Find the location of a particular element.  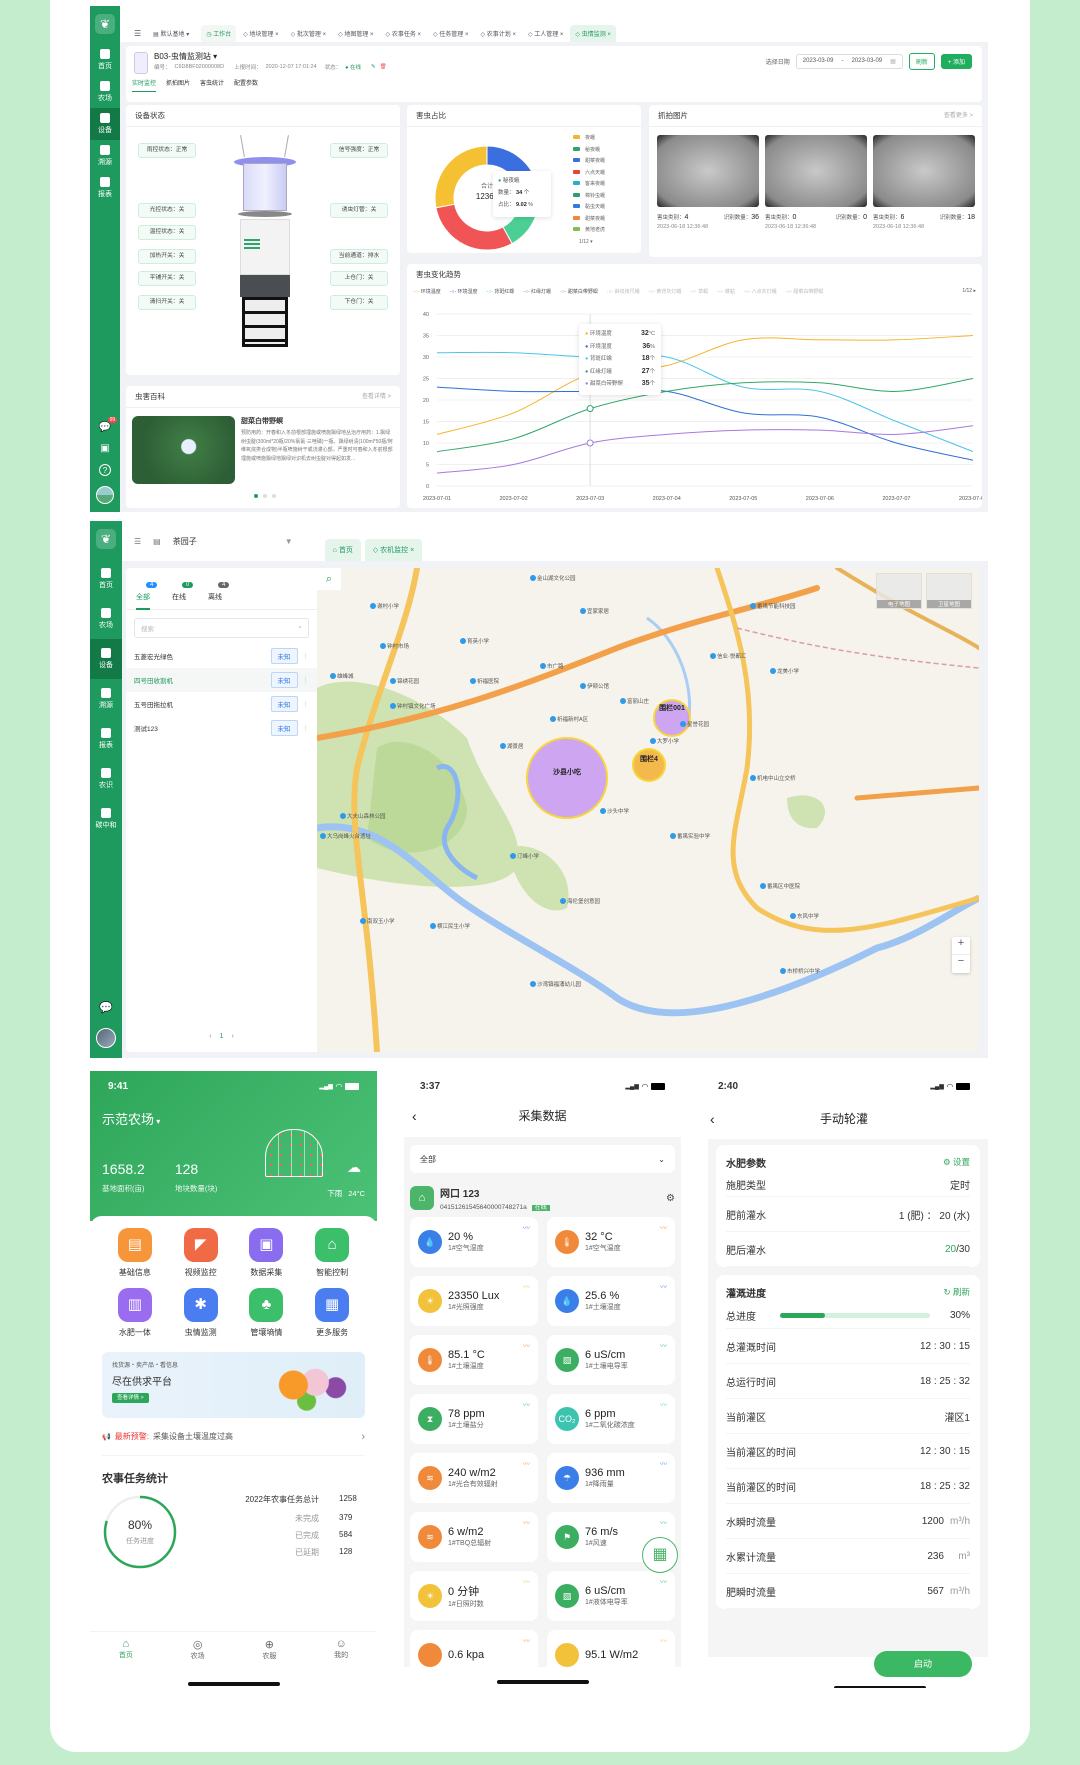

sidebar-item-2: 设备 is located at coordinates (106, 659).